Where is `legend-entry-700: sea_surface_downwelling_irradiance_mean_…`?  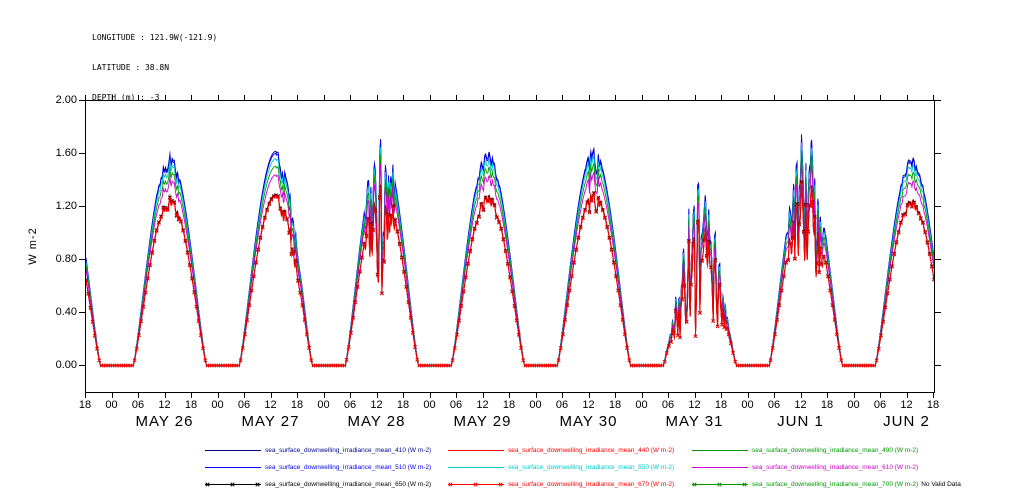
legend-entry-700: sea_surface_downwelling_irradiance_mean_… is located at coordinates (826, 484).